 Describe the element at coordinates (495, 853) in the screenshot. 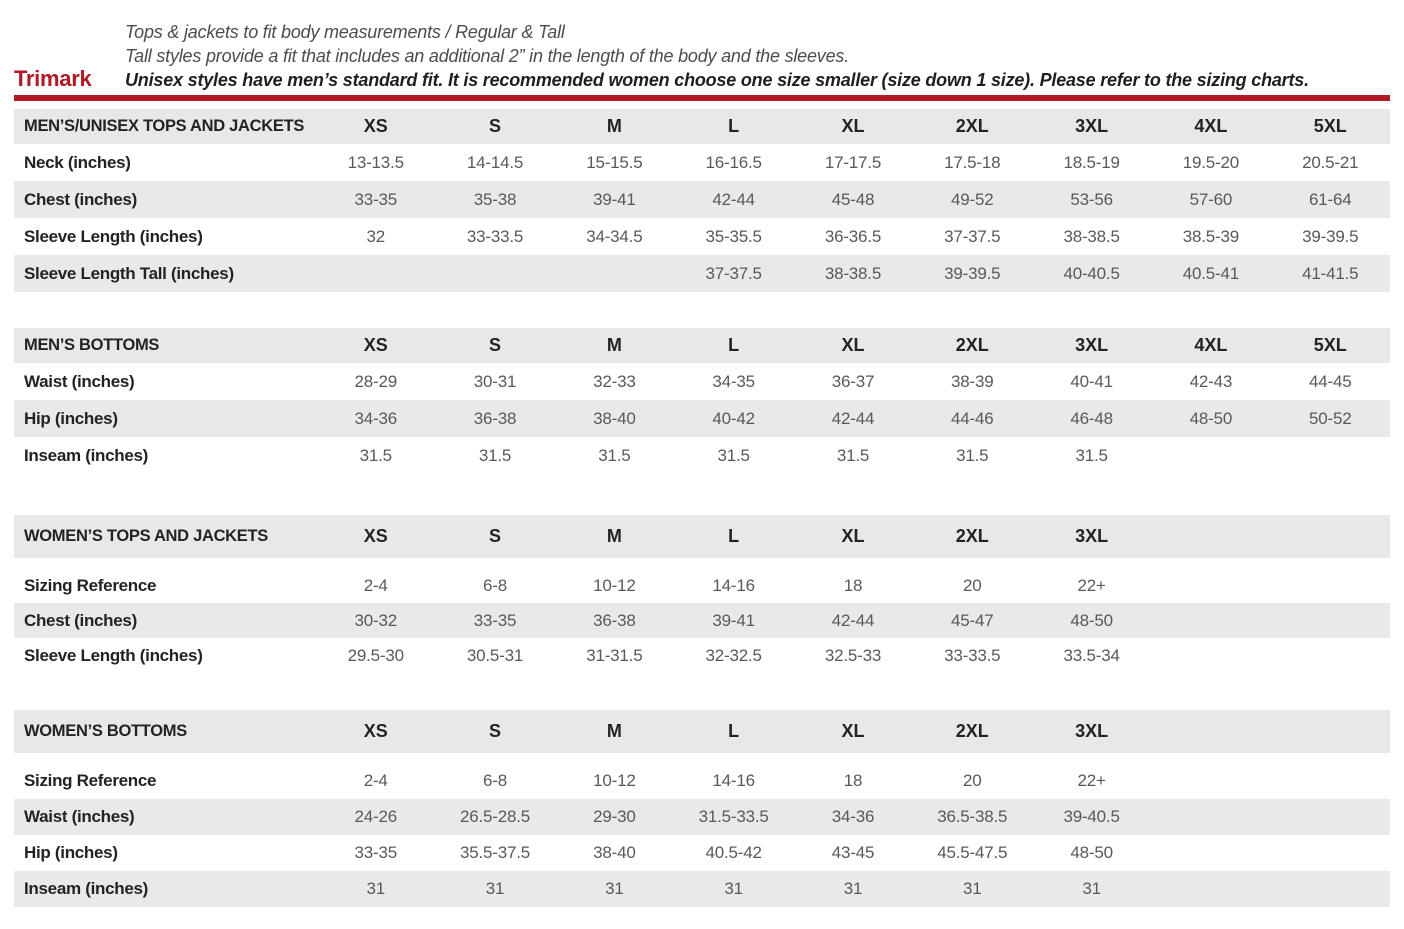

I see `size-value-cell: 35.5-37.5` at that location.